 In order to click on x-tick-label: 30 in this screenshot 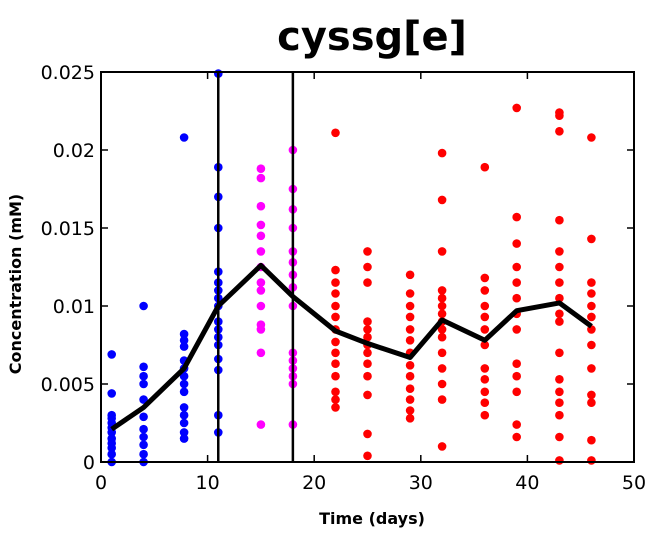, I will do `click(421, 483)`.